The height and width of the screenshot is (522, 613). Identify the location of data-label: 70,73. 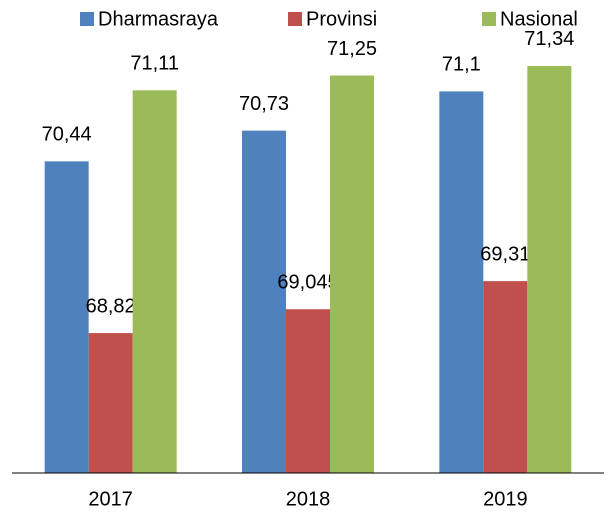
(264, 104).